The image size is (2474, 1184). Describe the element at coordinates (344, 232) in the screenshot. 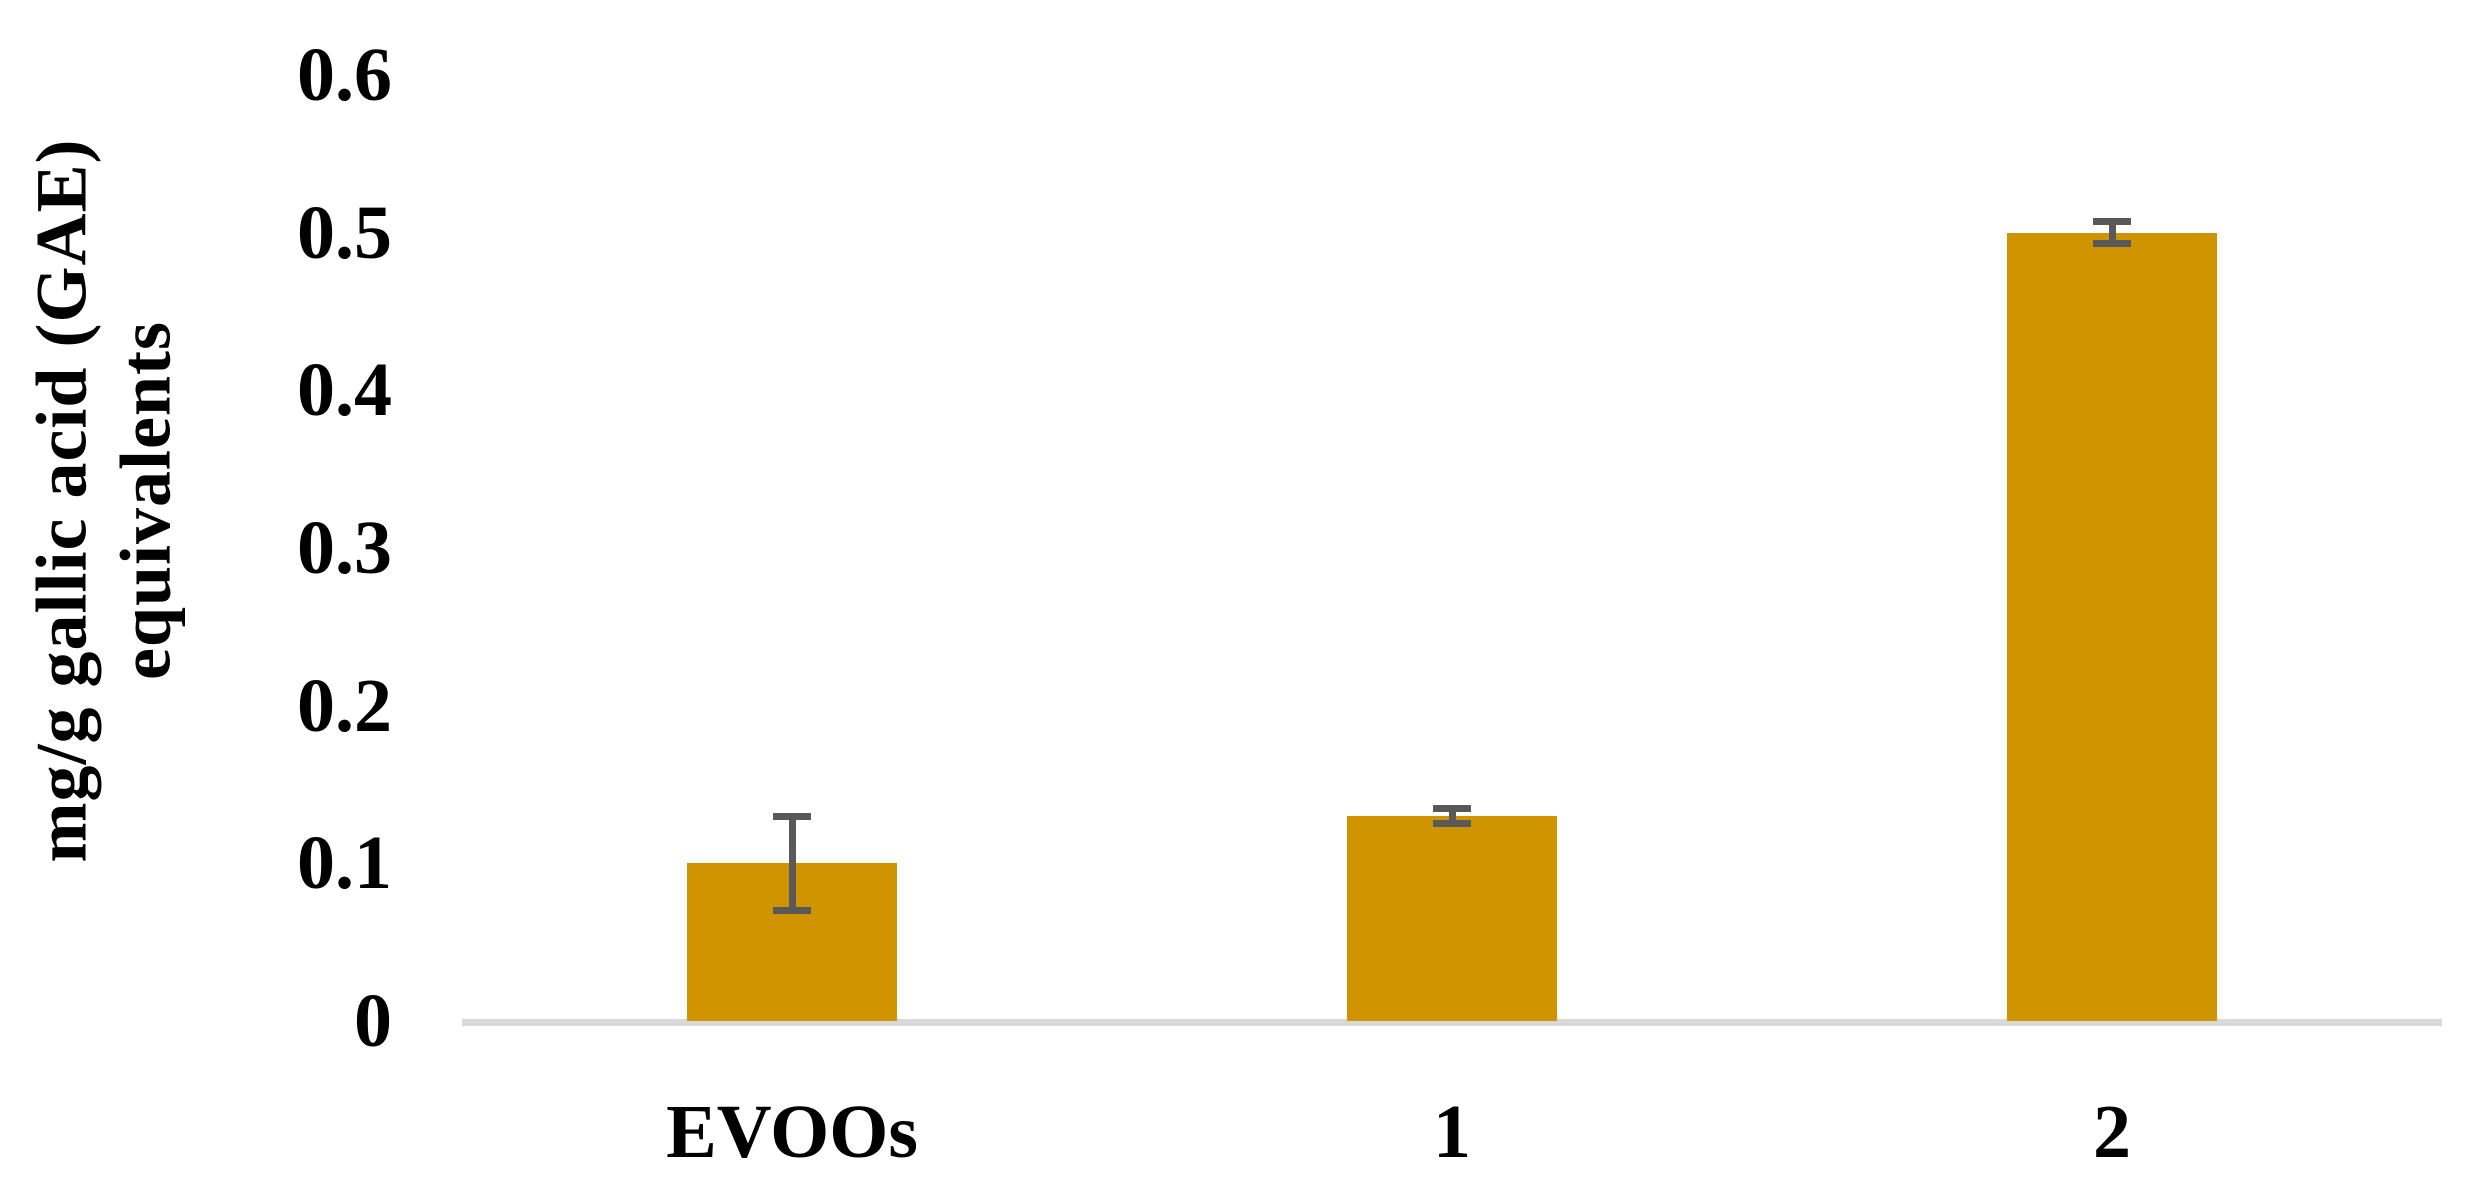

I see `y-tick-label-0.5: 0.5` at that location.